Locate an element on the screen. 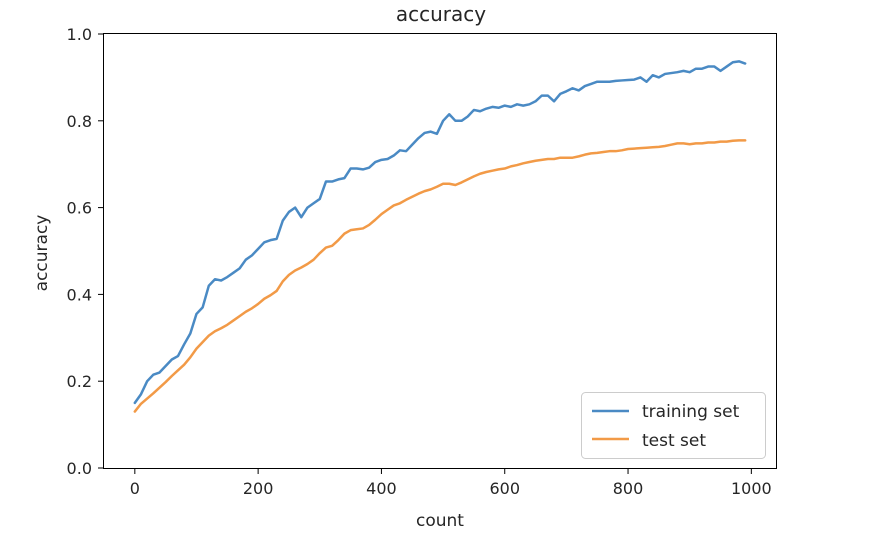 Image resolution: width=878 pixels, height=548 pixels. y-tick-label: 0.6 is located at coordinates (79, 208).